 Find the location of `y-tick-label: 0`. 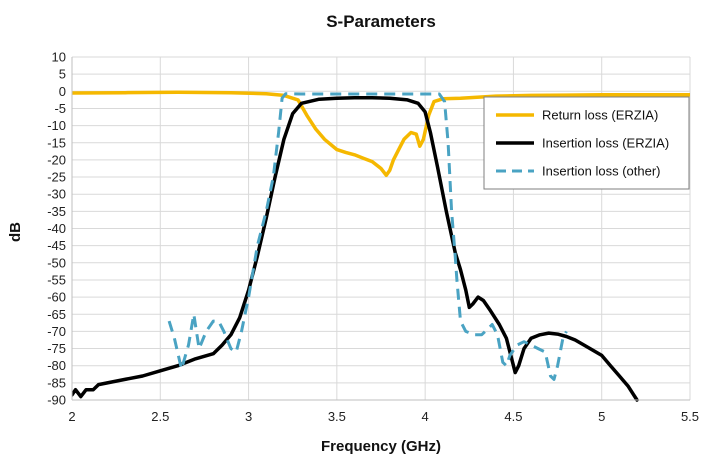

y-tick-label: 0 is located at coordinates (62, 91).